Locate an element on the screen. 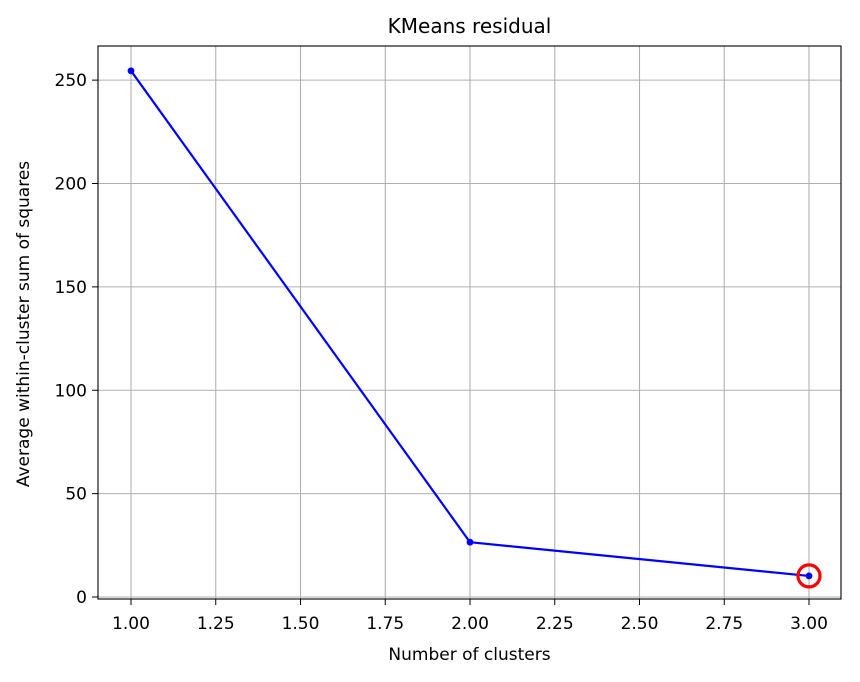 This screenshot has height=682, width=860. y-tick-label: 50 is located at coordinates (76, 495).